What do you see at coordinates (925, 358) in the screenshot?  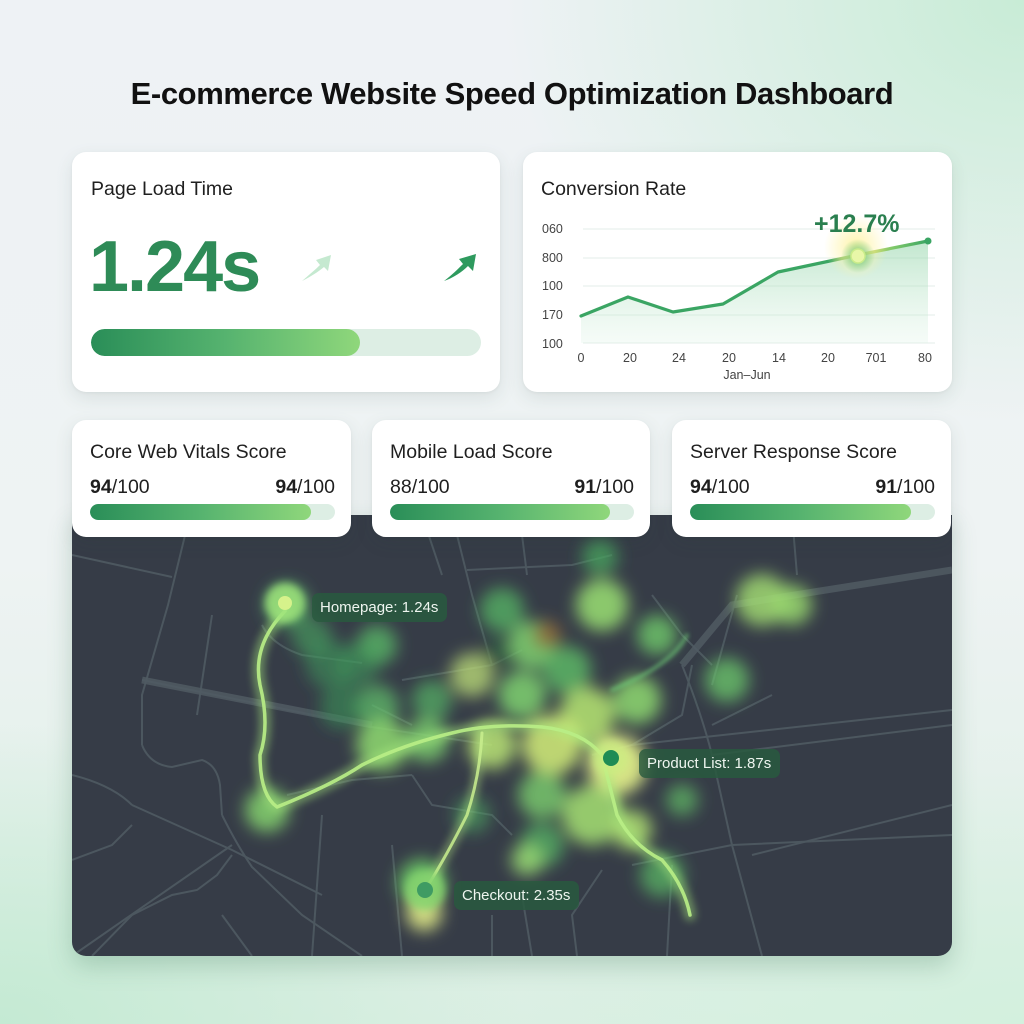 I see `x-tick: 80` at bounding box center [925, 358].